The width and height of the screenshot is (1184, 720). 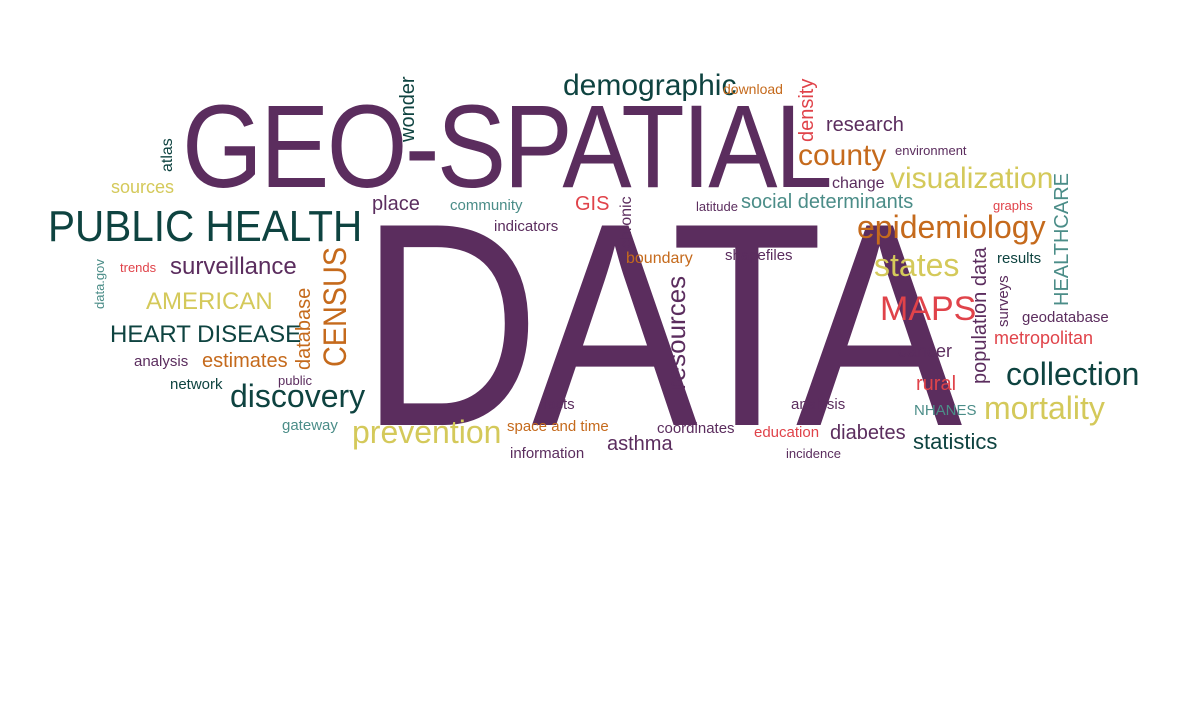 I want to click on word-place: place, so click(x=396, y=204).